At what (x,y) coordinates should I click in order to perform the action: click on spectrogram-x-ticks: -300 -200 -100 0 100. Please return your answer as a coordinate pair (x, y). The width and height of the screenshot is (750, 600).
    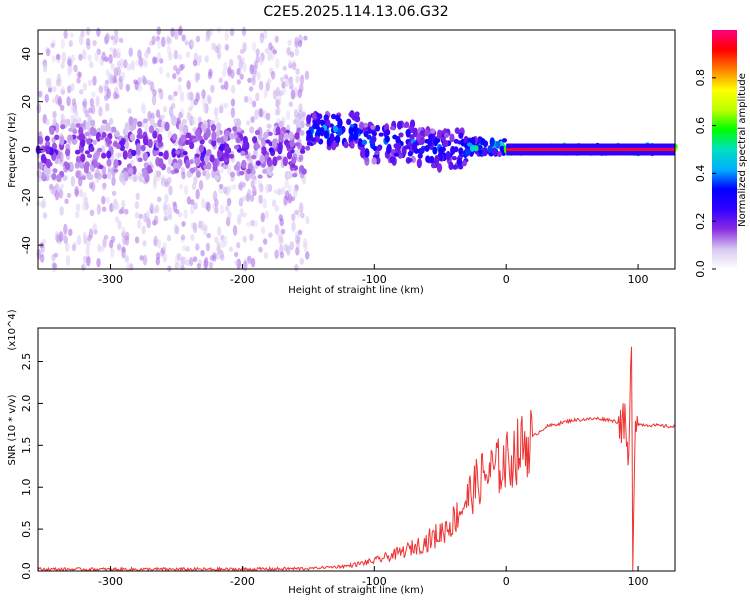
    Looking at the image, I should click on (373, 275).